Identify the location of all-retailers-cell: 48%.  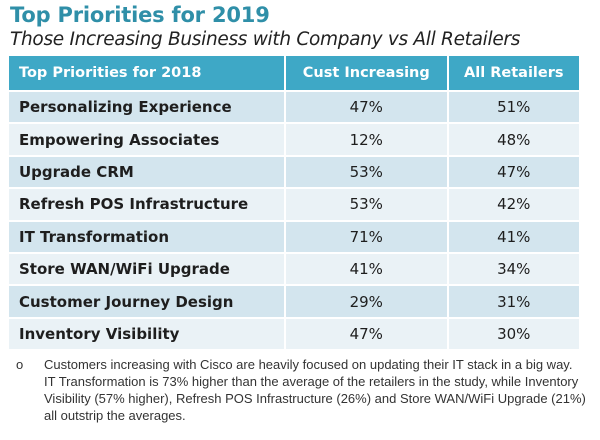
(513, 139).